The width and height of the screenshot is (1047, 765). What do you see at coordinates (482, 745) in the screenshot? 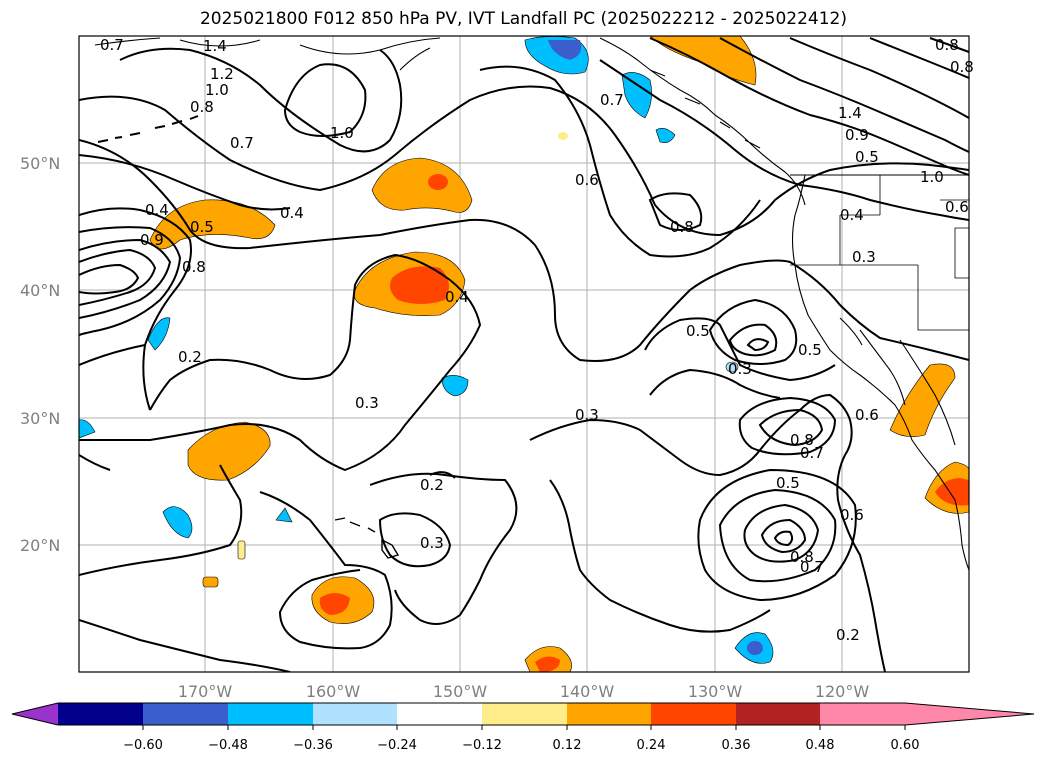
I see `colorbar-tick-label: −0.12` at bounding box center [482, 745].